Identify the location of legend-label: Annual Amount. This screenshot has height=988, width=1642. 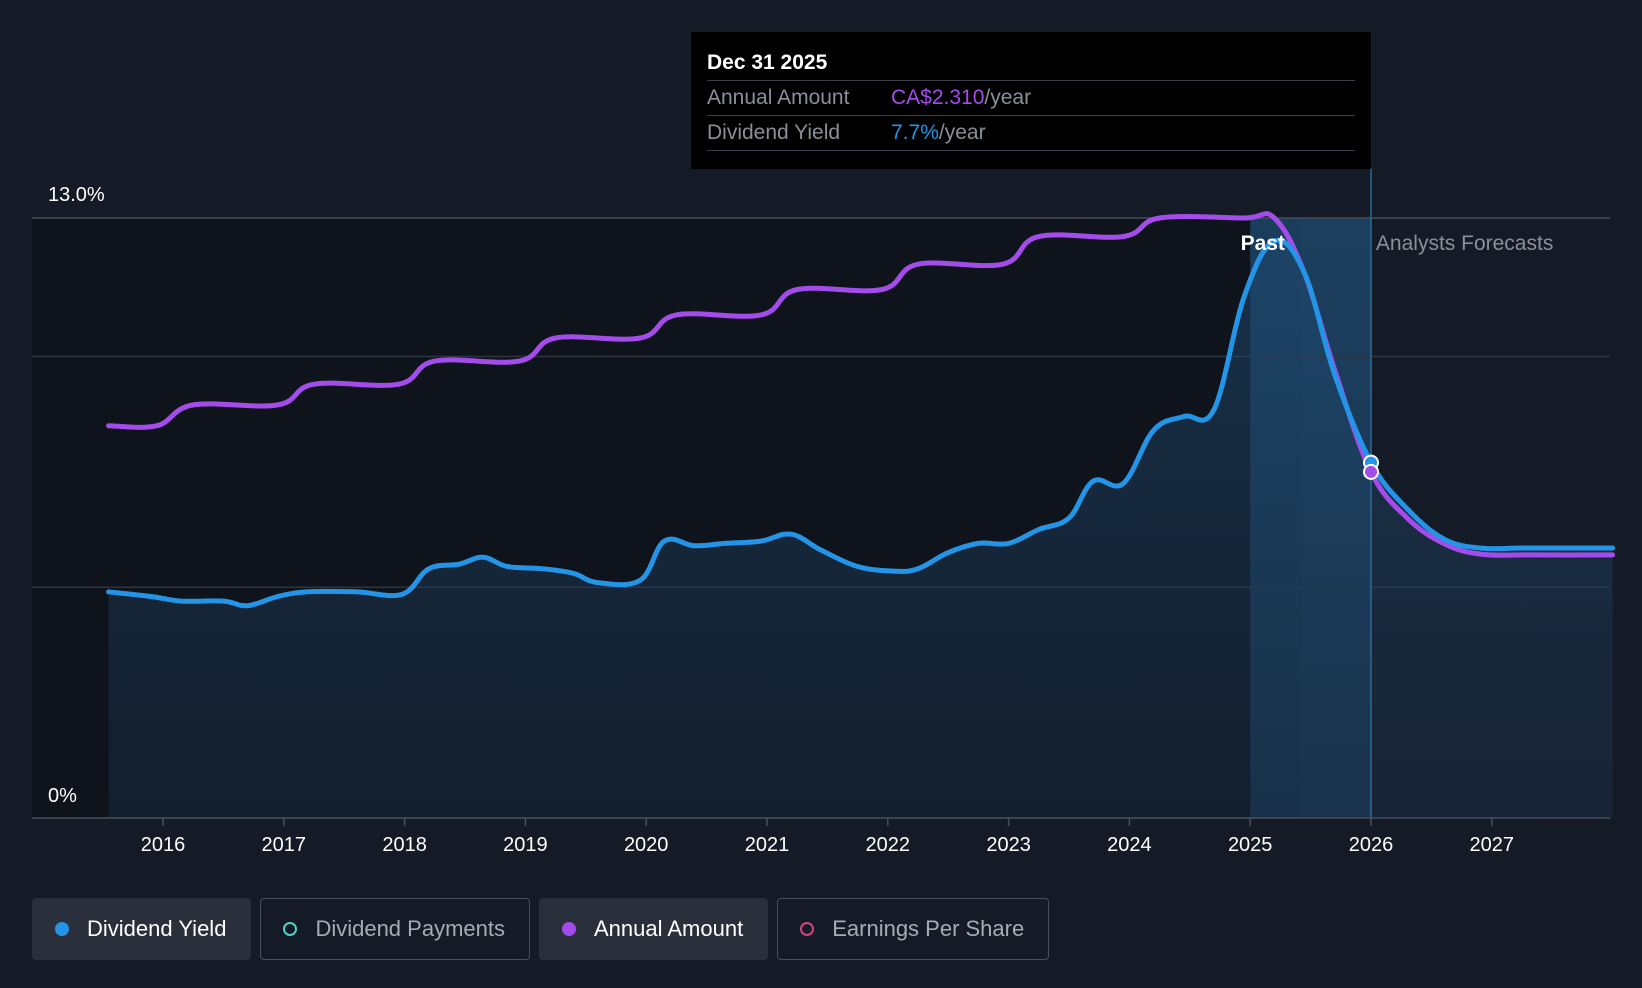
(668, 928).